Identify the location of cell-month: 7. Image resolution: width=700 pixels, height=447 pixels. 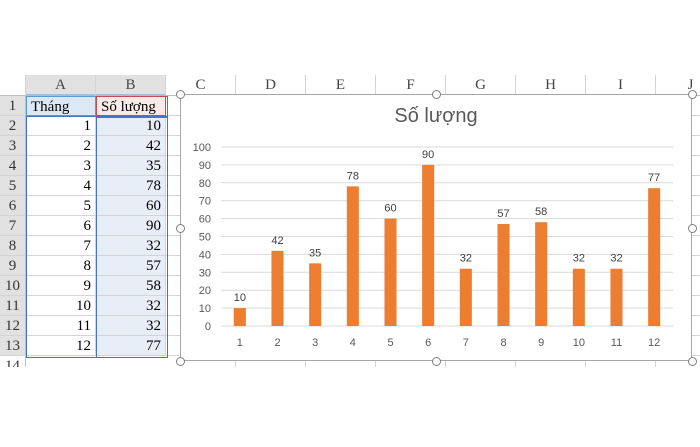
(61, 246).